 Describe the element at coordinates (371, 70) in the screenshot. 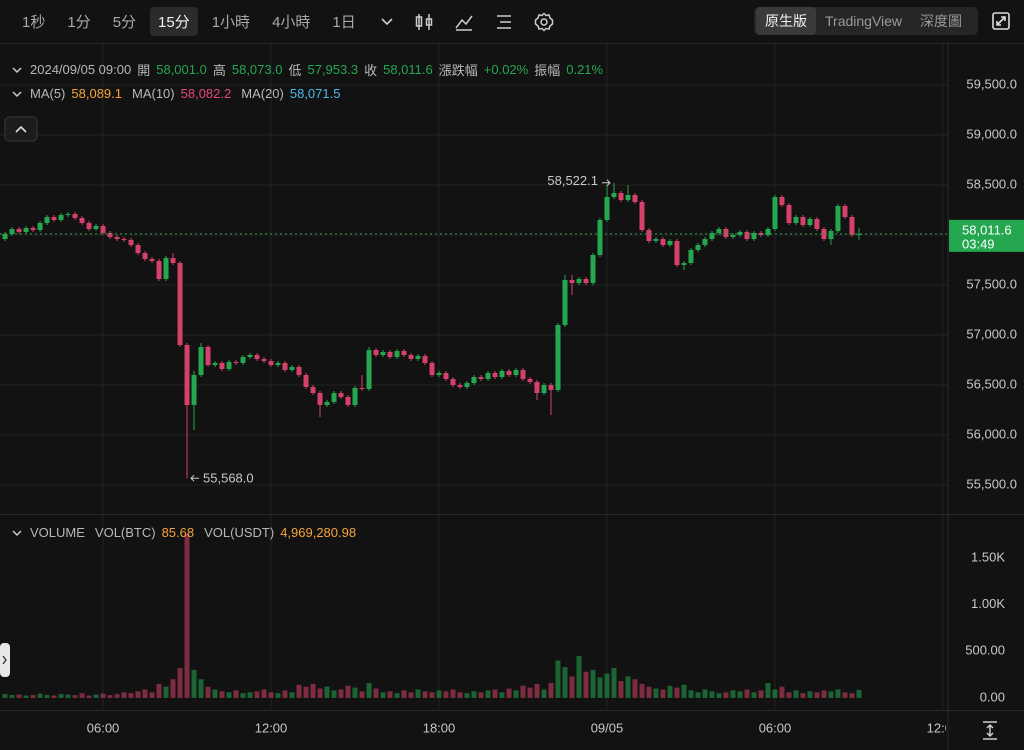

I see `info-label: 收` at that location.